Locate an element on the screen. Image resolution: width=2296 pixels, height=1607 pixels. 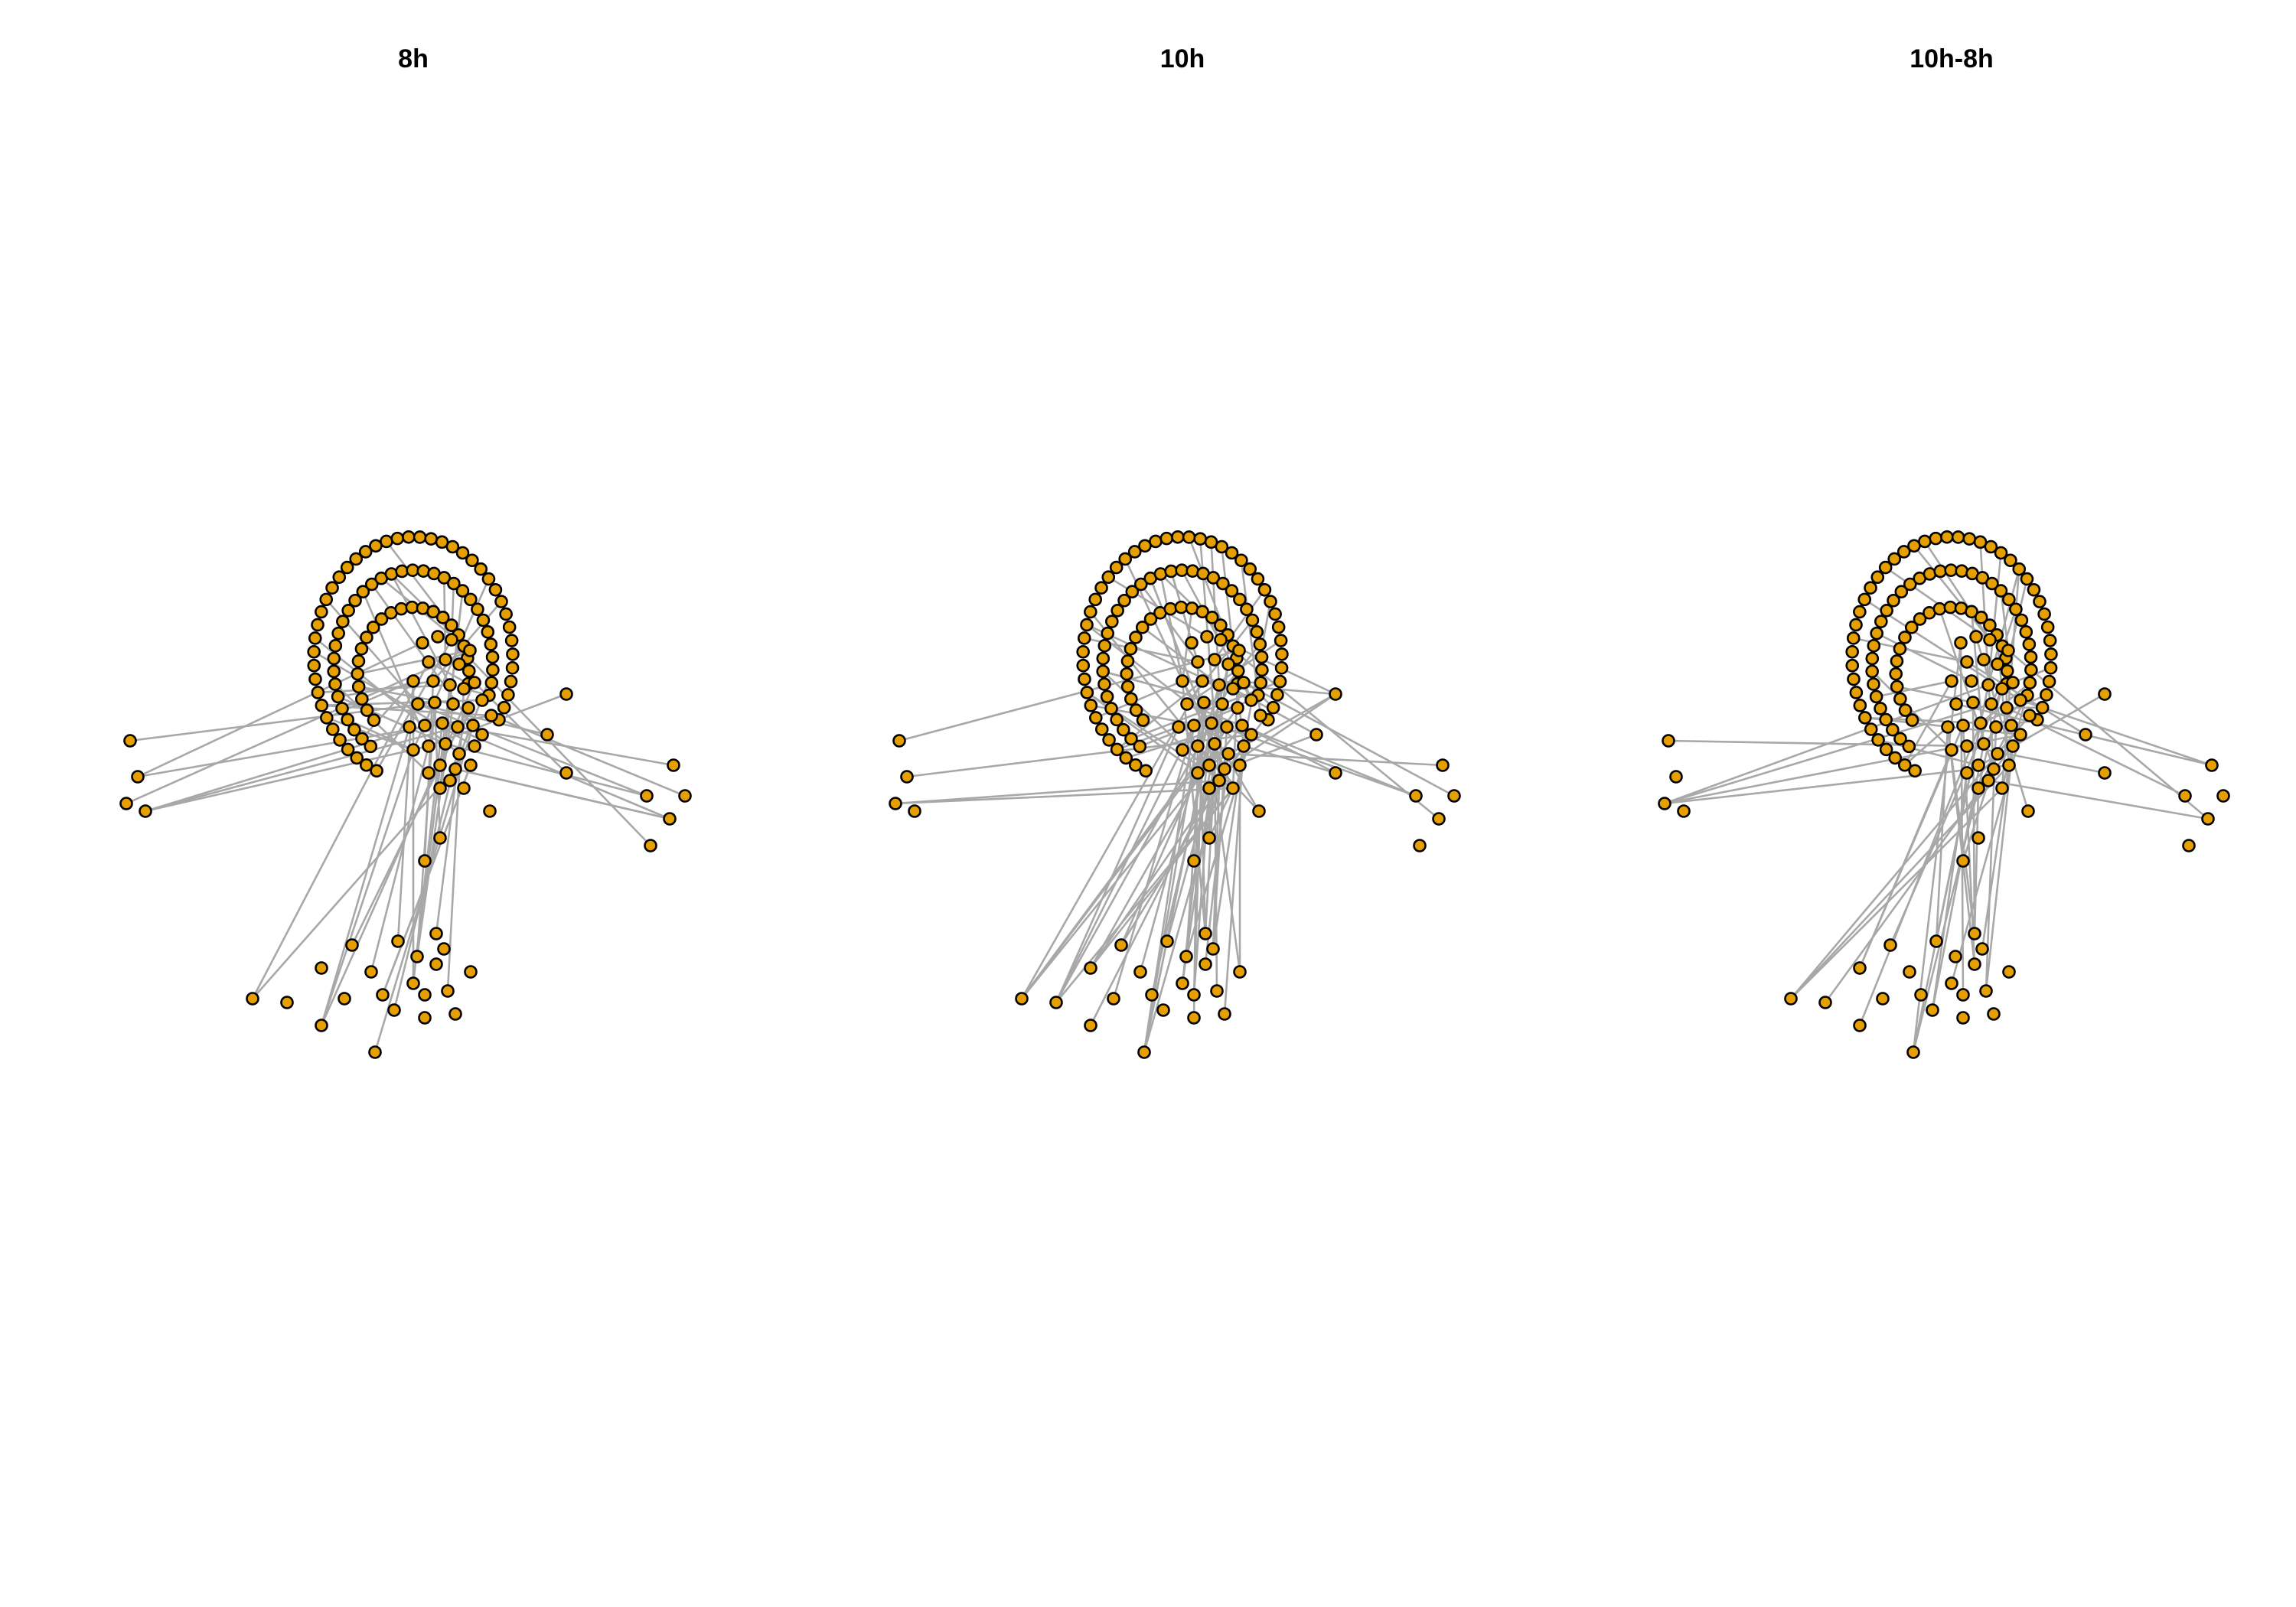
nodes is located at coordinates (405, 794).